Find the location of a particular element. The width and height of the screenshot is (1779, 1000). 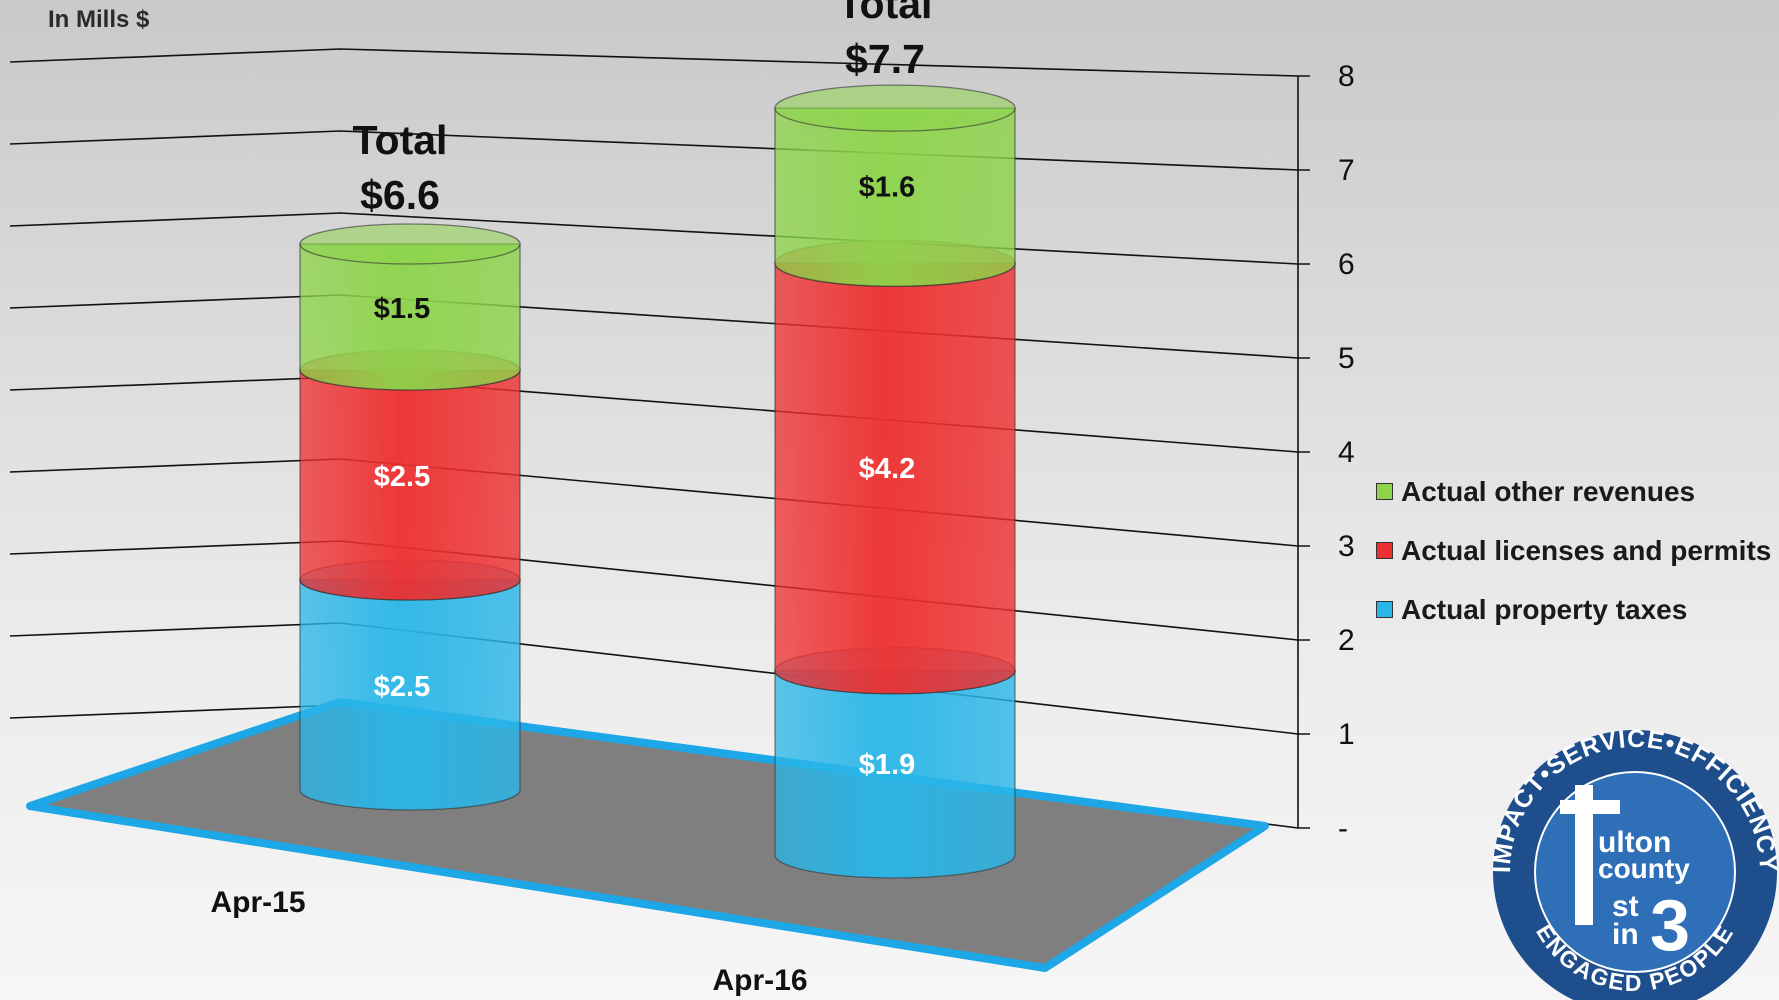

total-value: $6.6 is located at coordinates (400, 195).